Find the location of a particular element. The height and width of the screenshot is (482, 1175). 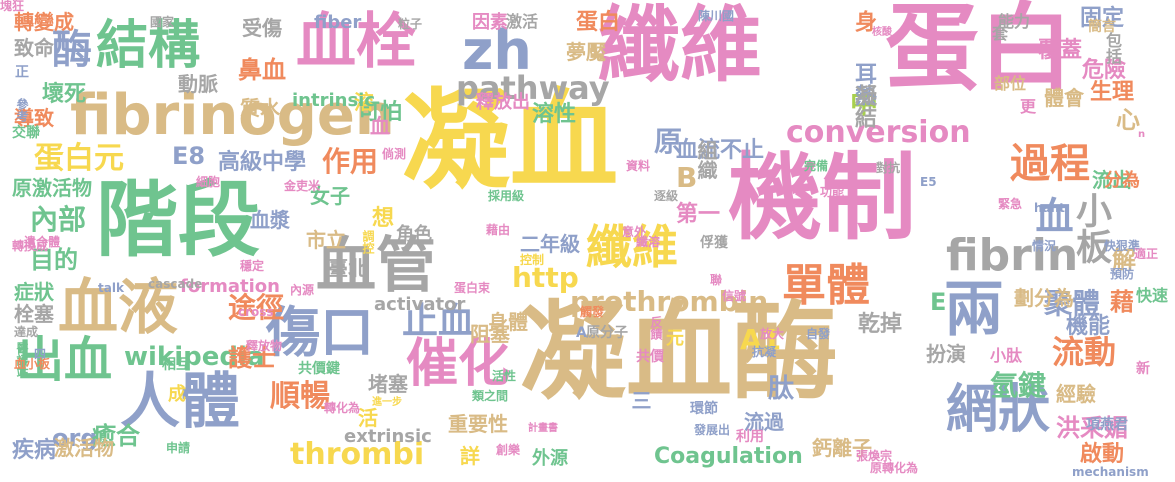

cloud-word: 經驗 is located at coordinates (1076, 394).